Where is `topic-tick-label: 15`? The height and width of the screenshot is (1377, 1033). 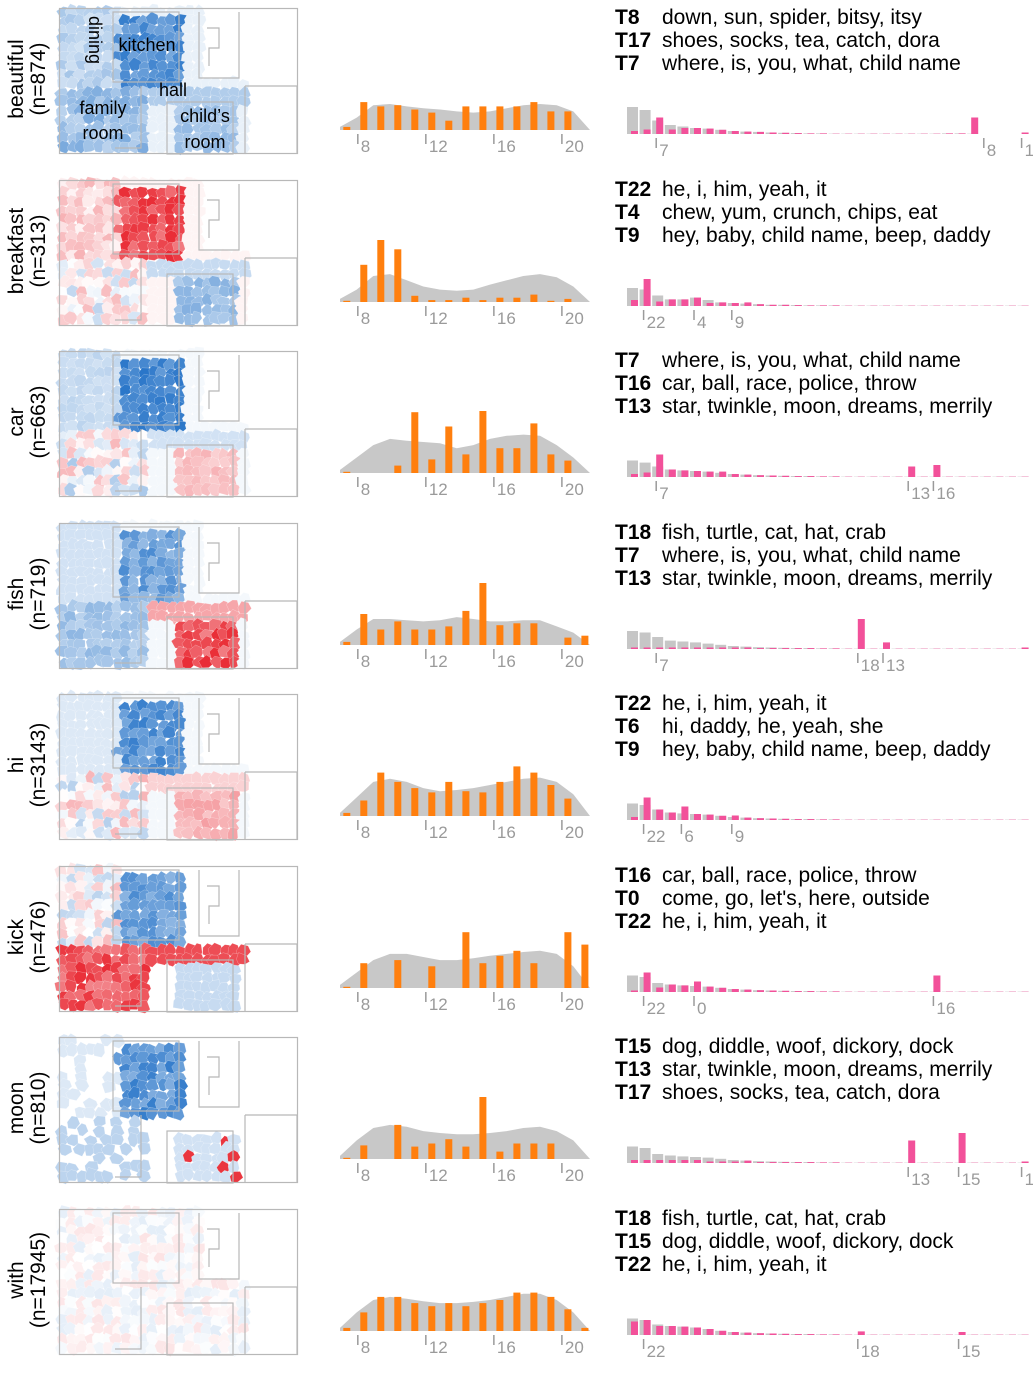 topic-tick-label: 15 is located at coordinates (971, 1351).